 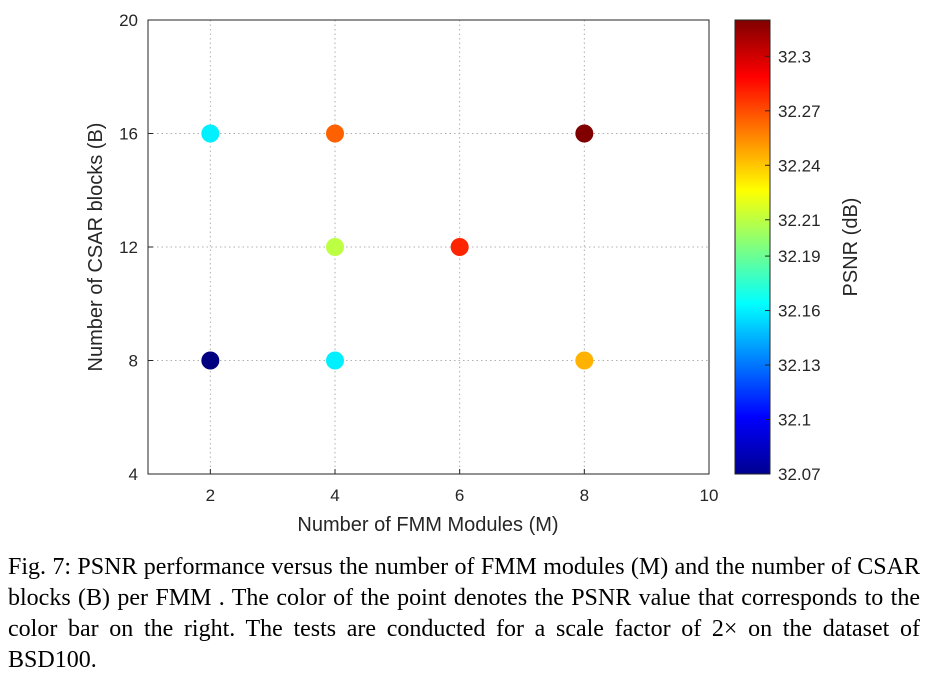 I want to click on y-tick-label: 16, so click(x=128, y=134).